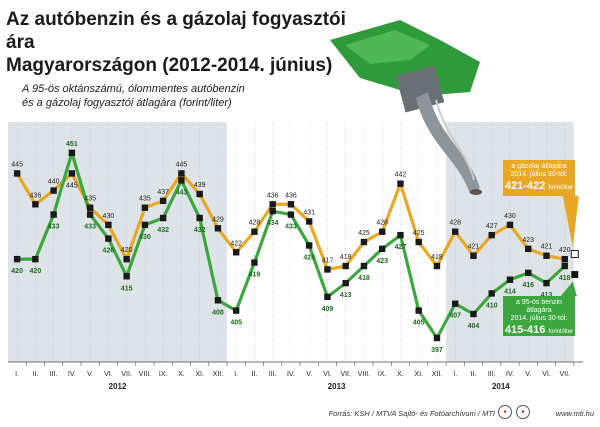 The image size is (600, 427). Describe the element at coordinates (309, 257) in the screenshot. I see `petrol-value-label: 424` at that location.